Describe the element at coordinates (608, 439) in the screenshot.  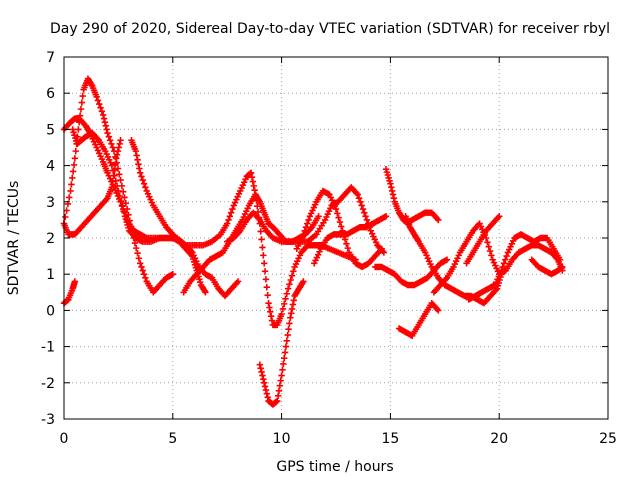
I see `x-tick-label: 25` at that location.